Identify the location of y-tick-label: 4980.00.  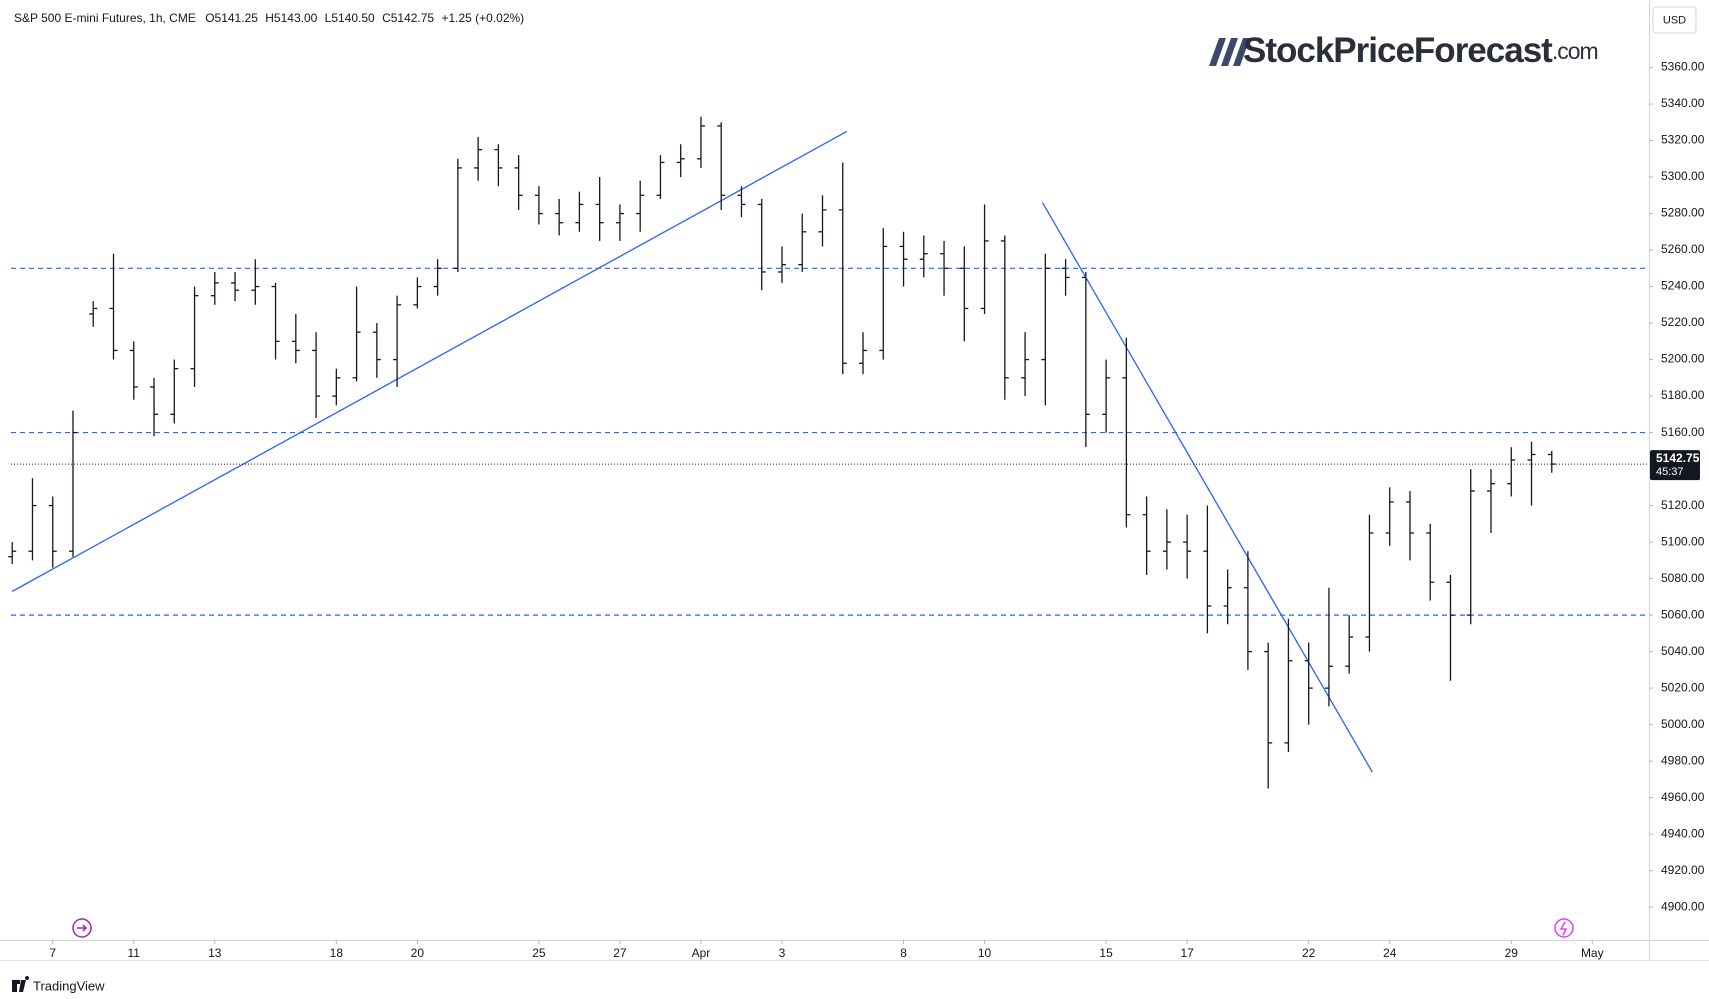
(1683, 760).